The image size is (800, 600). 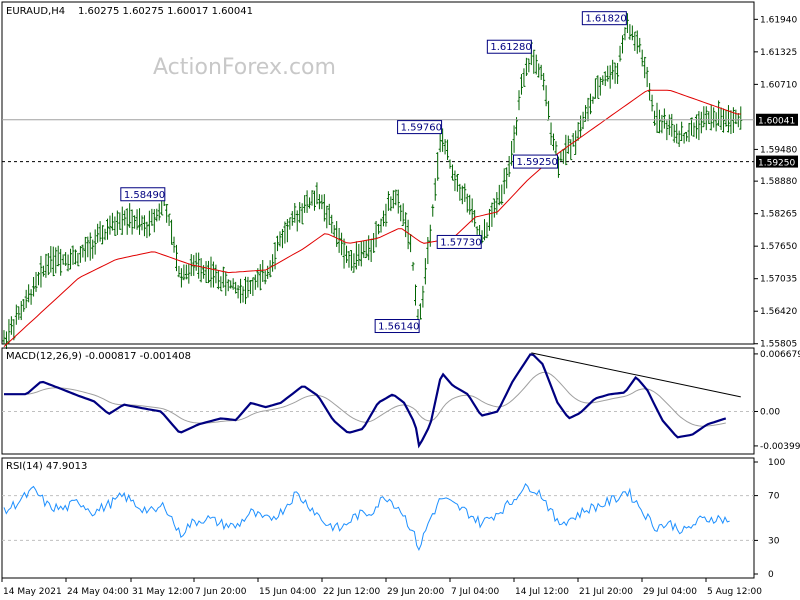 What do you see at coordinates (221, 592) in the screenshot?
I see `time-tick-label: 7 Jun 20:00` at bounding box center [221, 592].